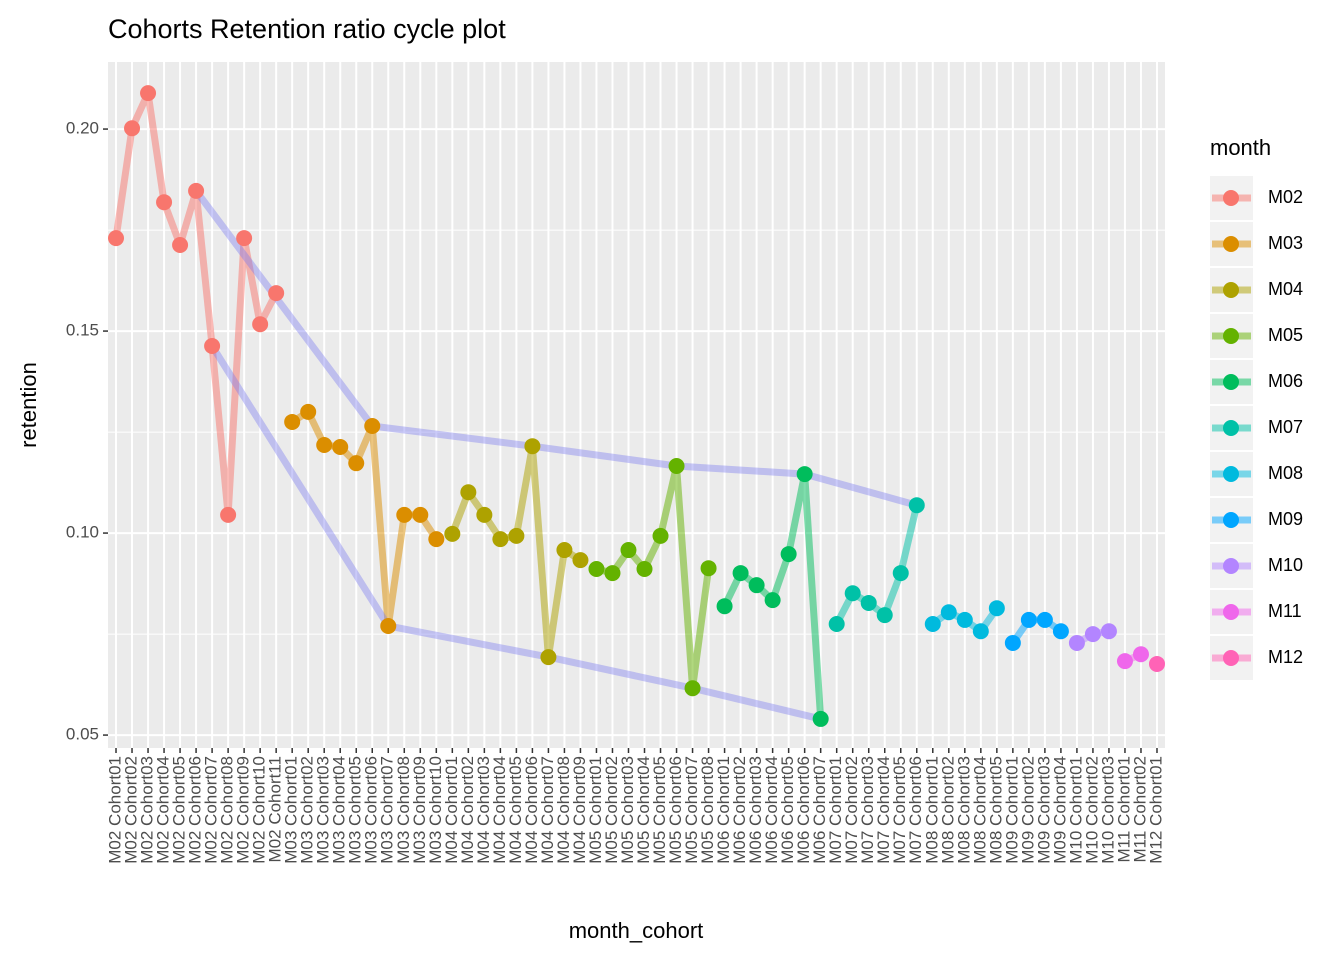 The height and width of the screenshot is (960, 1344). What do you see at coordinates (636, 930) in the screenshot?
I see `x-axis-title: month_cohort` at bounding box center [636, 930].